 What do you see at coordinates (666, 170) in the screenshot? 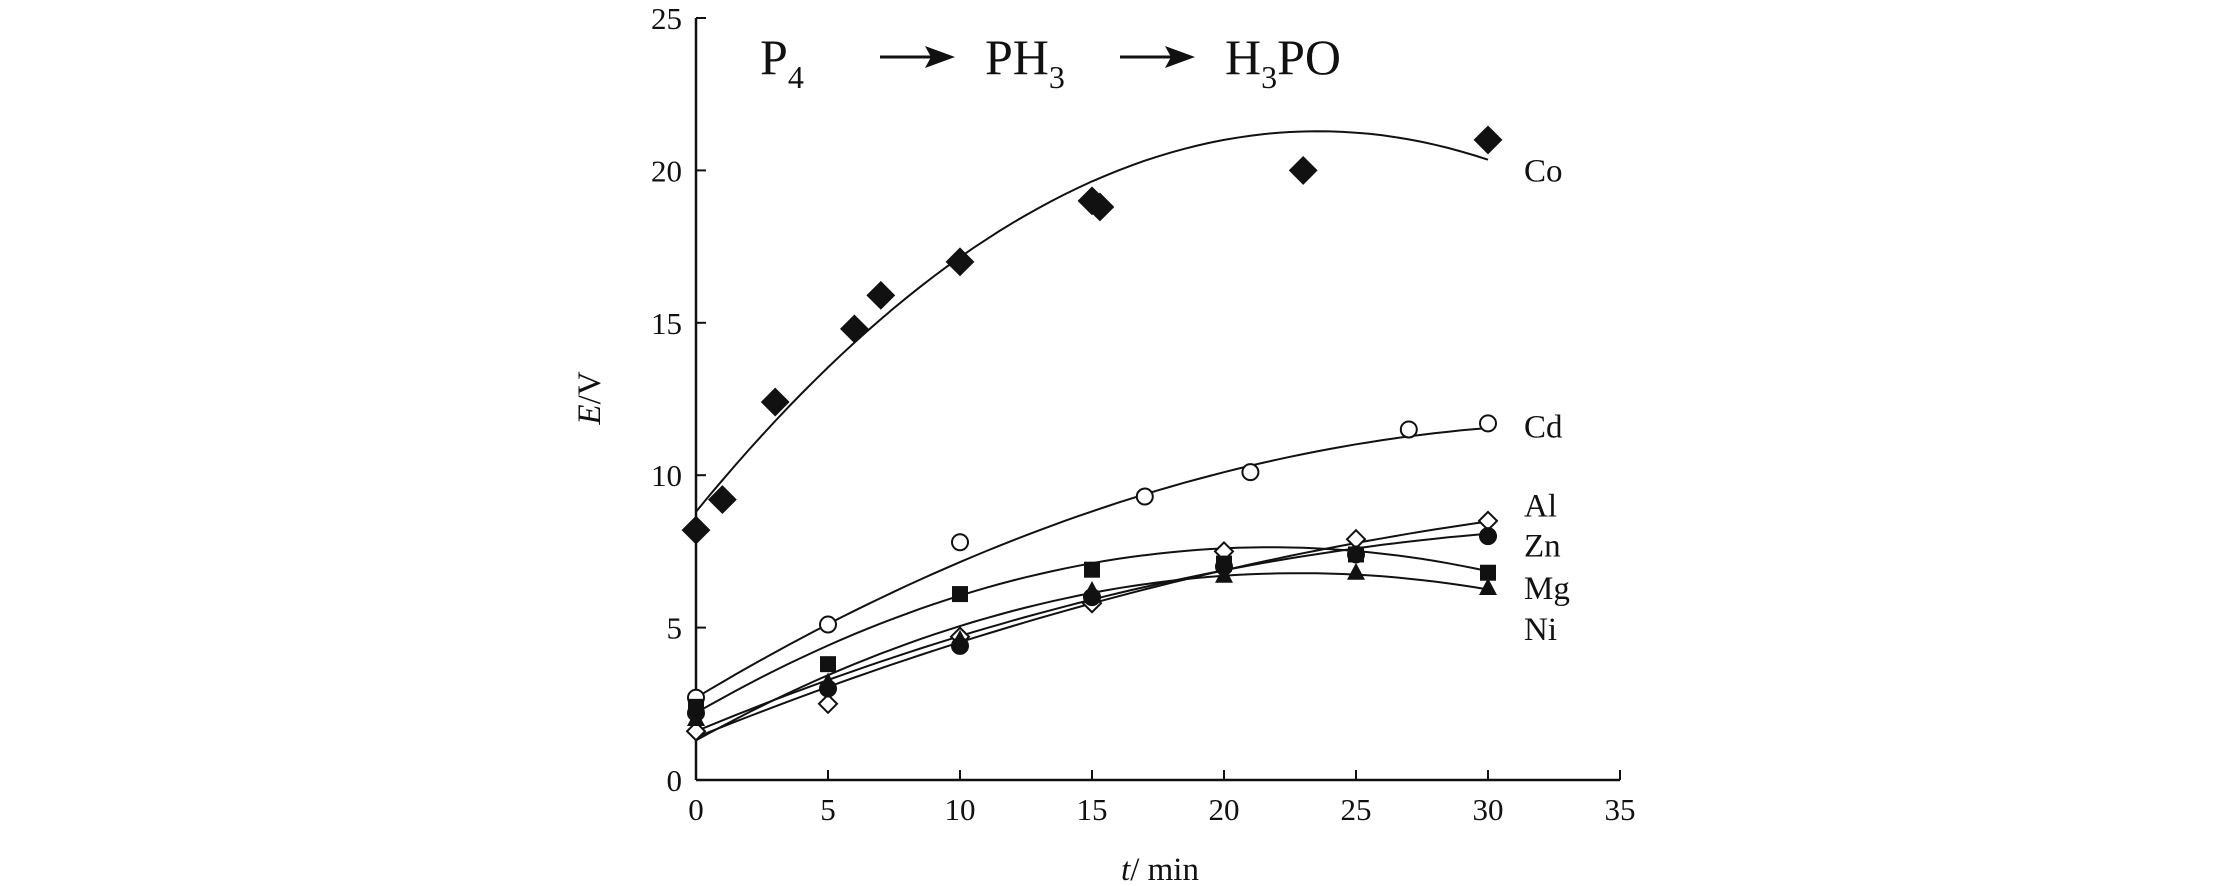
I see `y-tick-label: 20` at bounding box center [666, 170].